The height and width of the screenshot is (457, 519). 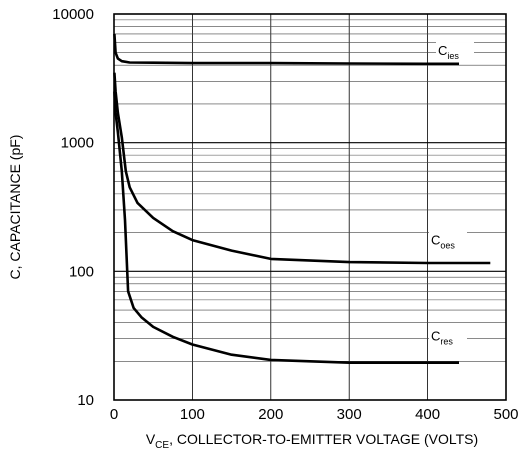 What do you see at coordinates (446, 342) in the screenshot?
I see `series-label-subscript: res` at bounding box center [446, 342].